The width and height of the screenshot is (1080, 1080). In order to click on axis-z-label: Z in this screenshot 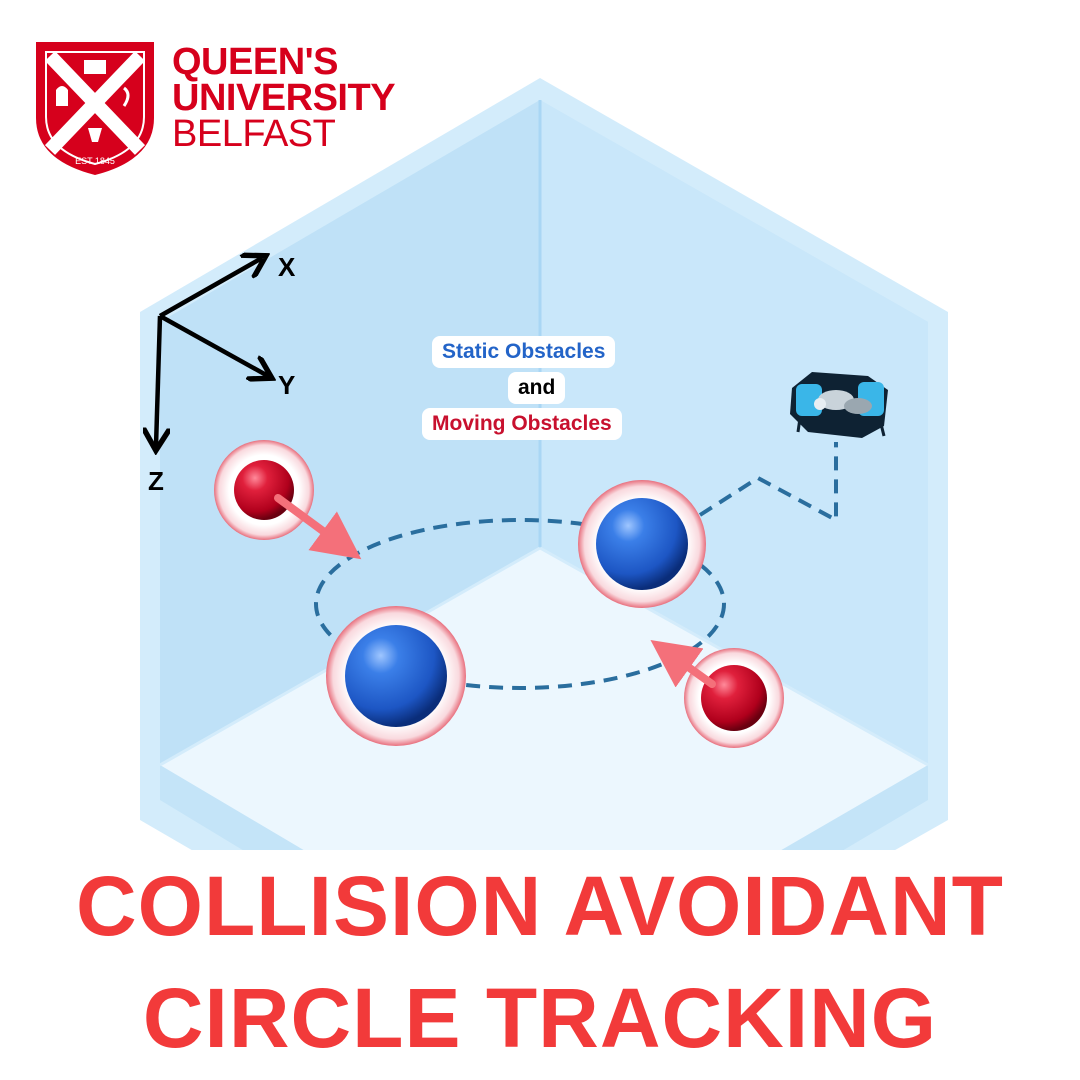, I will do `click(156, 481)`.